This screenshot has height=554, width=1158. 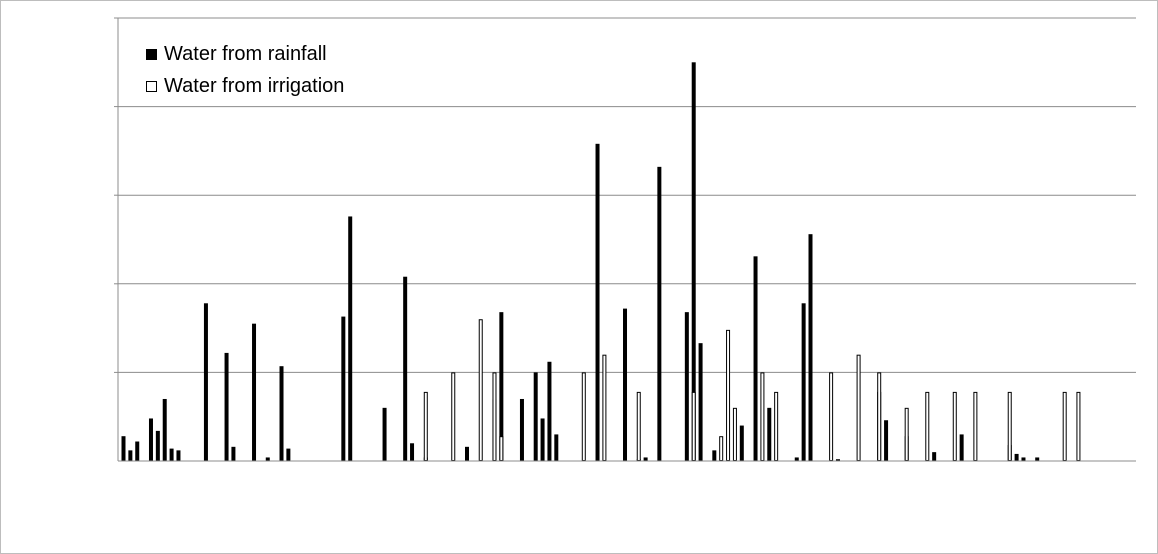 I want to click on legend-label-irrigation: Water from irrigation, so click(x=254, y=86).